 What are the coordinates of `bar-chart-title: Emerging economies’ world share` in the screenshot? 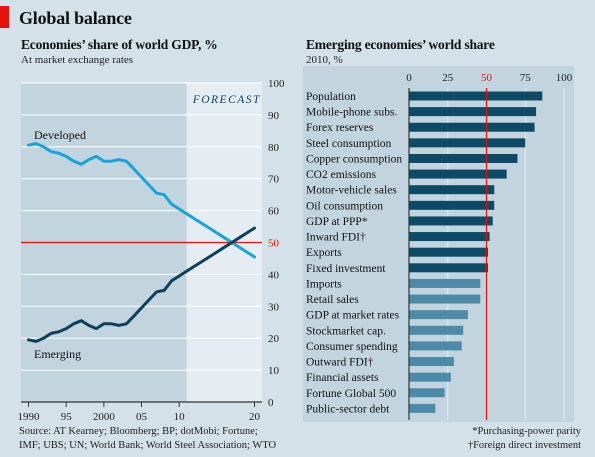 It's located at (400, 44).